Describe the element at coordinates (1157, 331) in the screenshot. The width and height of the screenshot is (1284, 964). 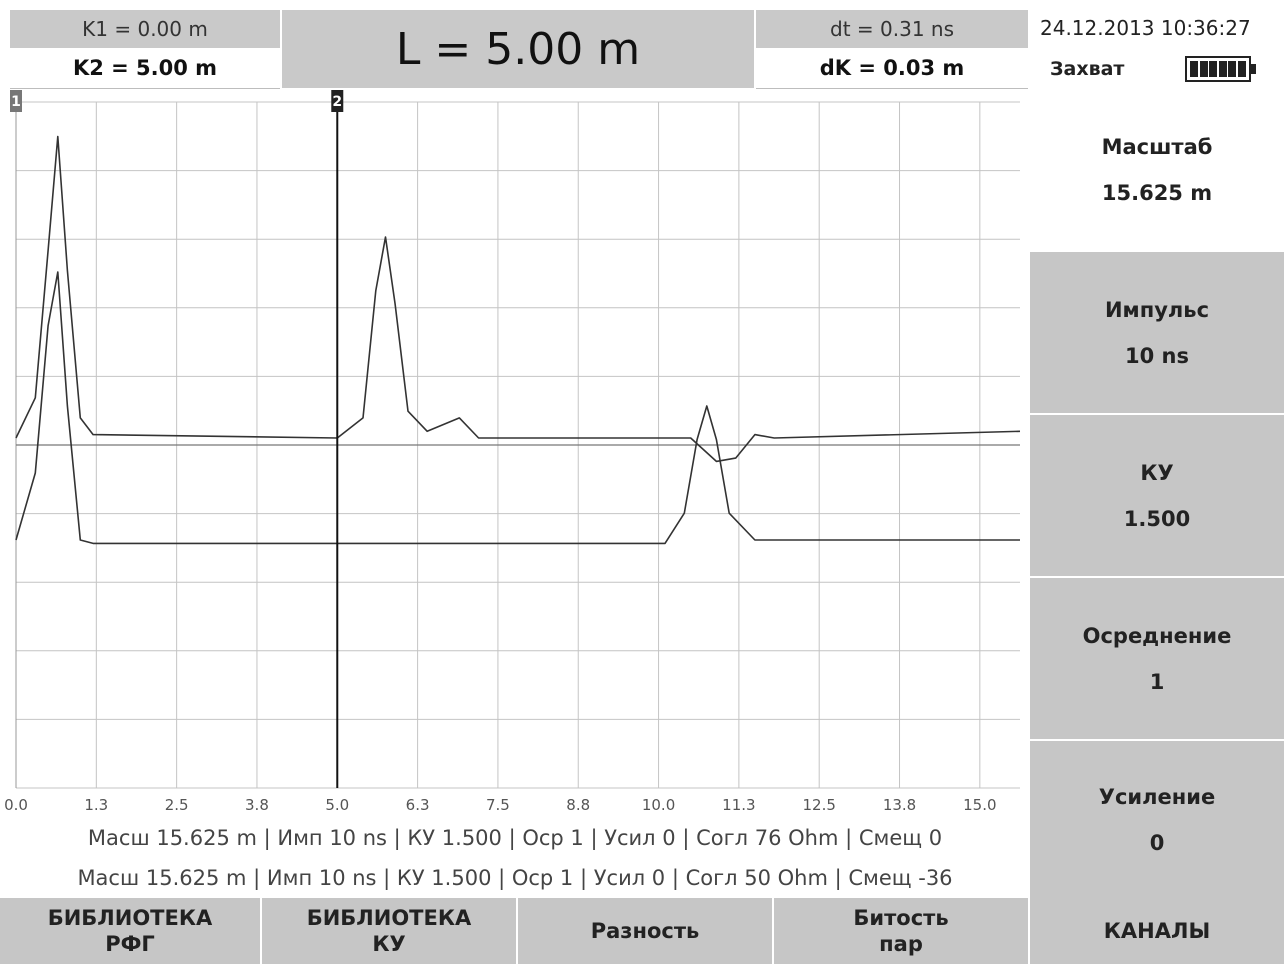
I see `sidebar-item-pulse: Импульс 10 ns` at that location.